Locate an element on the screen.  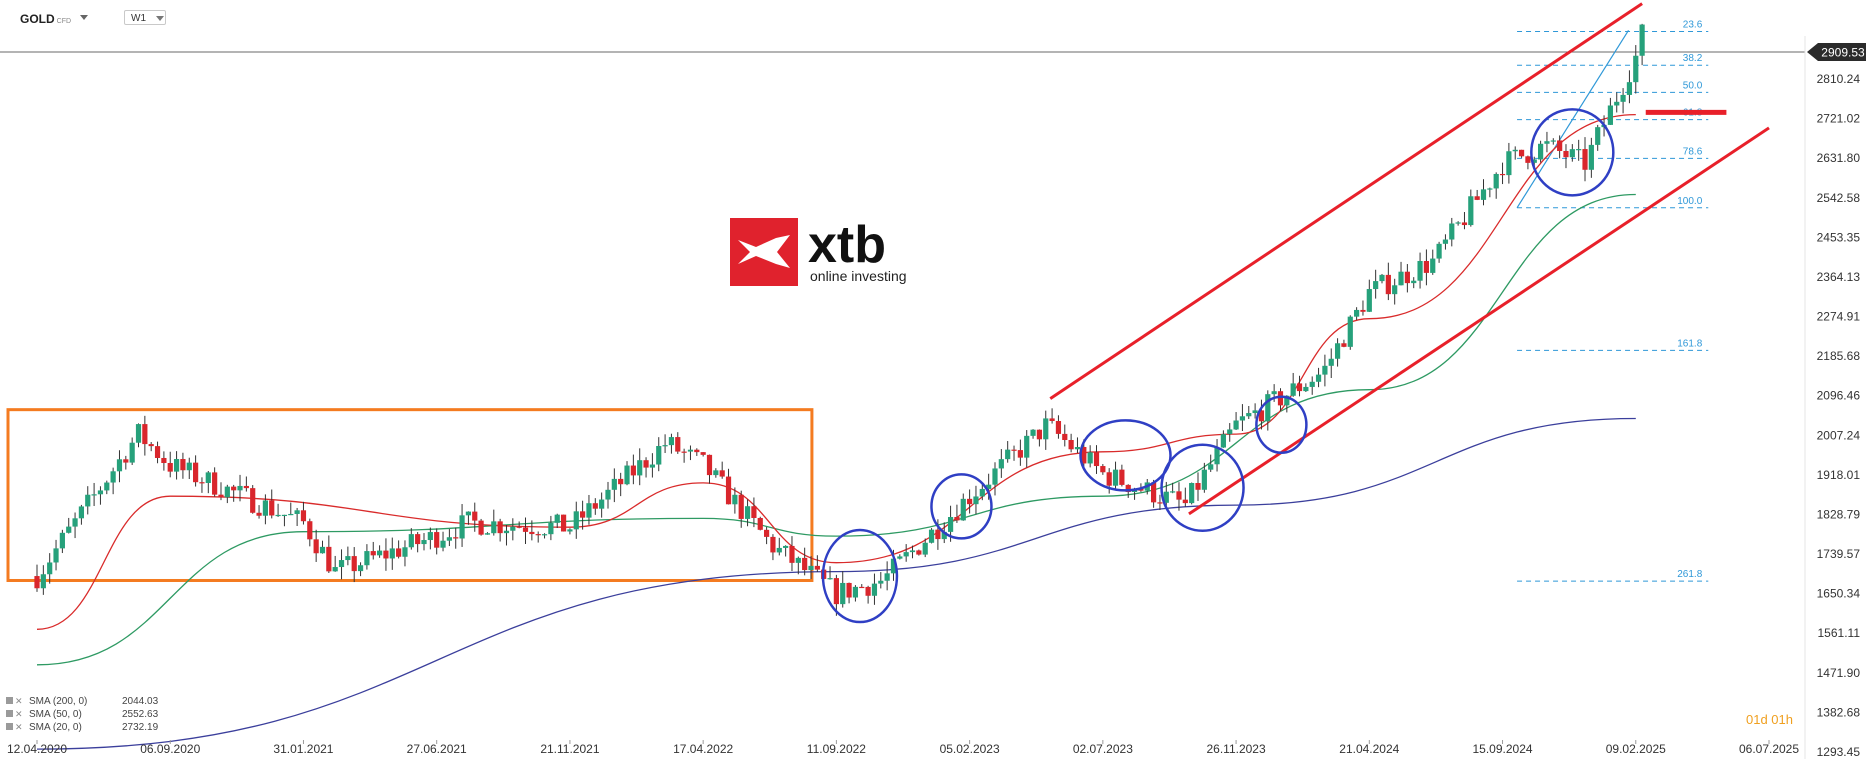
legend-2-close-icon: ✕ is located at coordinates (19, 714).